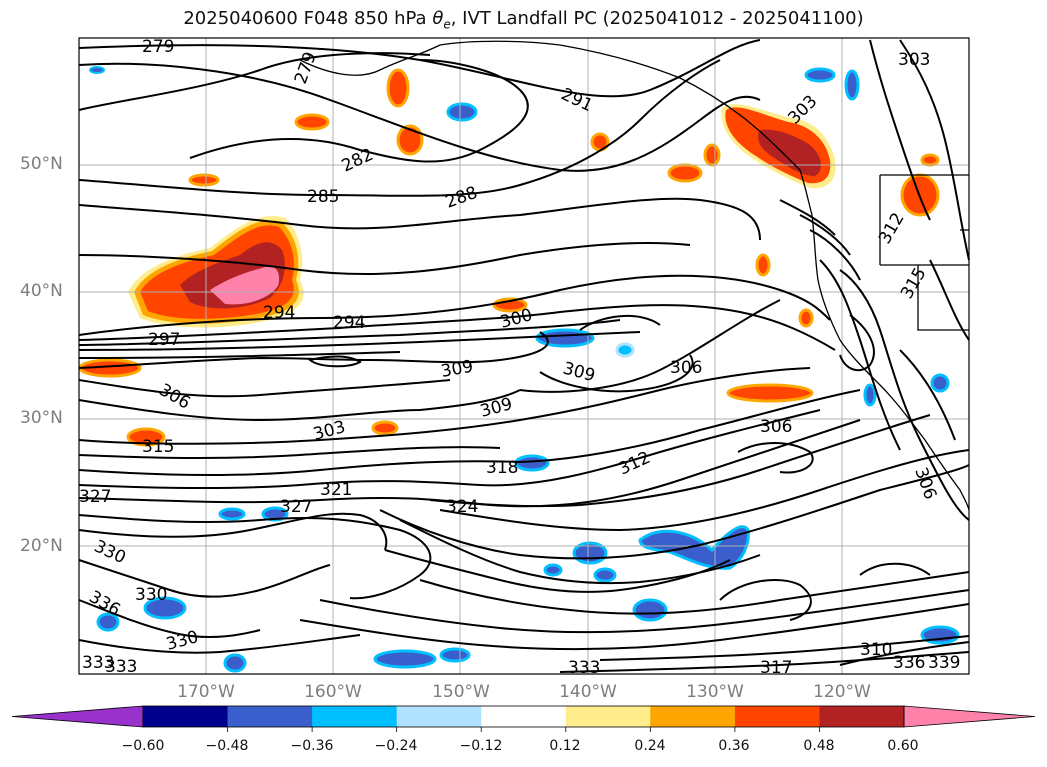  What do you see at coordinates (396, 746) in the screenshot?
I see `colorbar-tick-label: −0.24` at bounding box center [396, 746].